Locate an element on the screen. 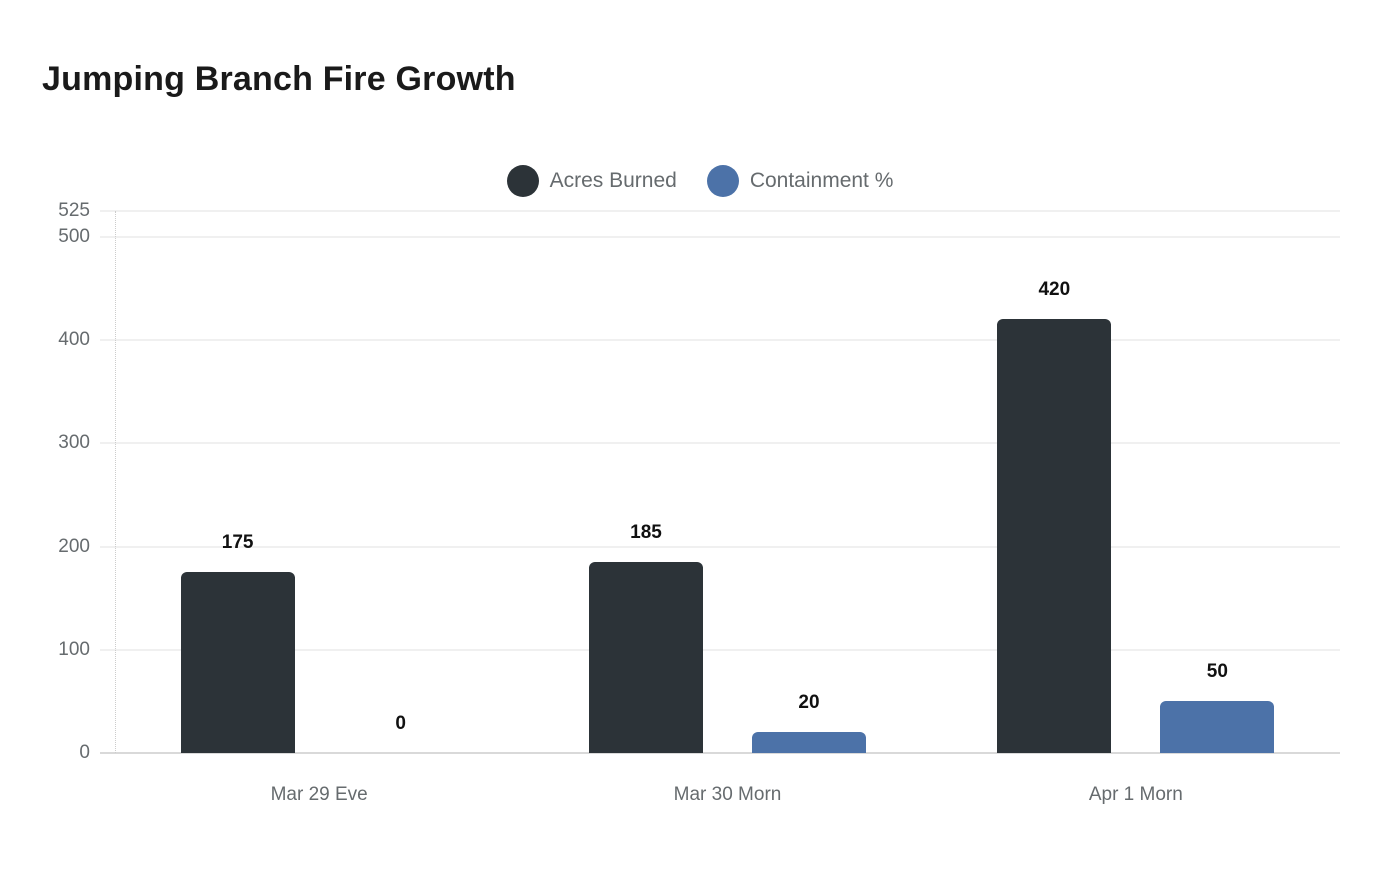 The image size is (1400, 880). bar-containment-apr-1-morn is located at coordinates (1217, 727).